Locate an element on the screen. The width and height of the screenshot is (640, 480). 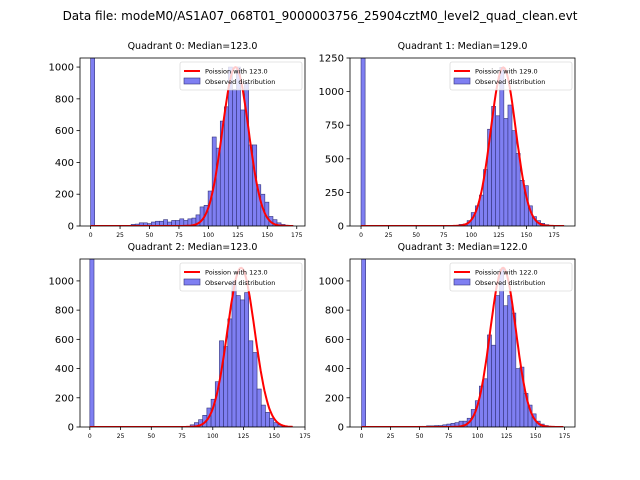
x-tick-label: 0 is located at coordinates (90, 436).